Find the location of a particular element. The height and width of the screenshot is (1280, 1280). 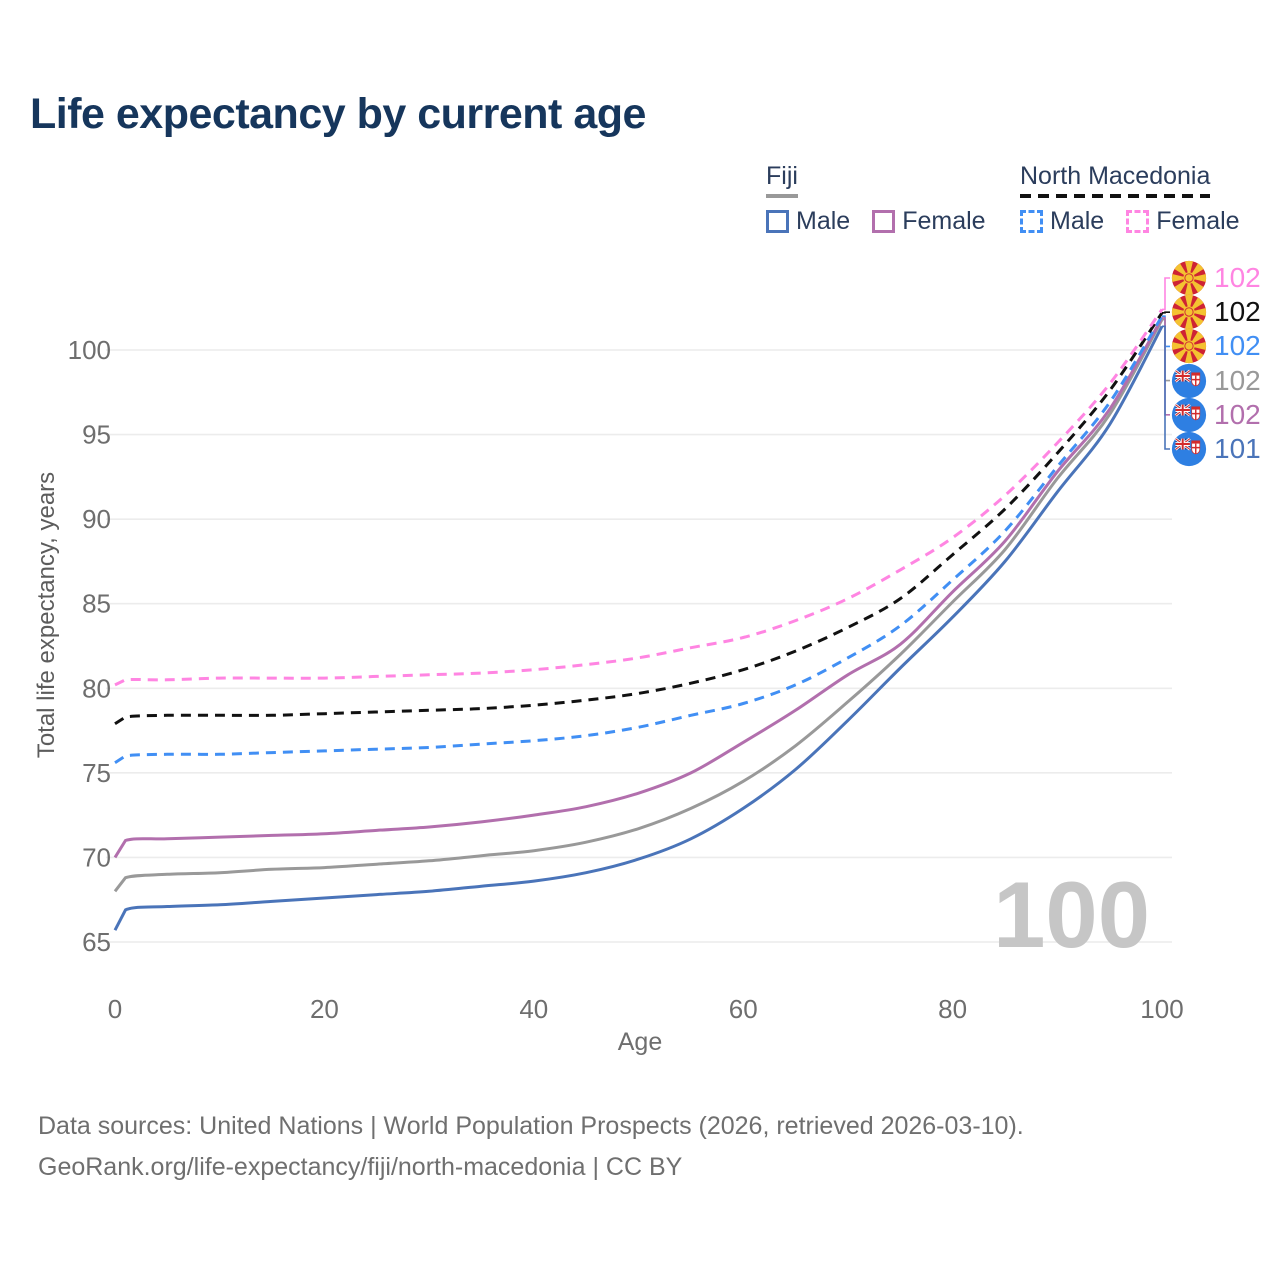

y-tick-label: 85 is located at coordinates (96, 604).